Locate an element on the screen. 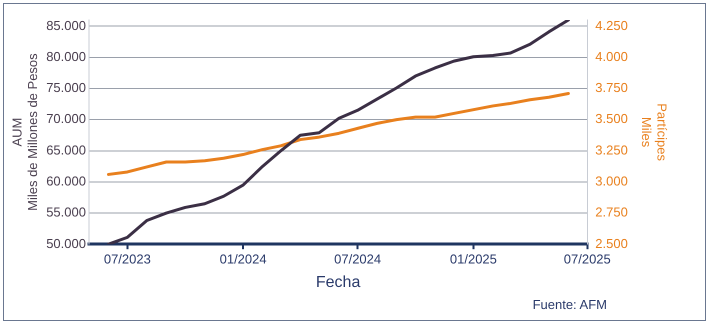  y-tick-label: 75.000 is located at coordinates (66, 88).